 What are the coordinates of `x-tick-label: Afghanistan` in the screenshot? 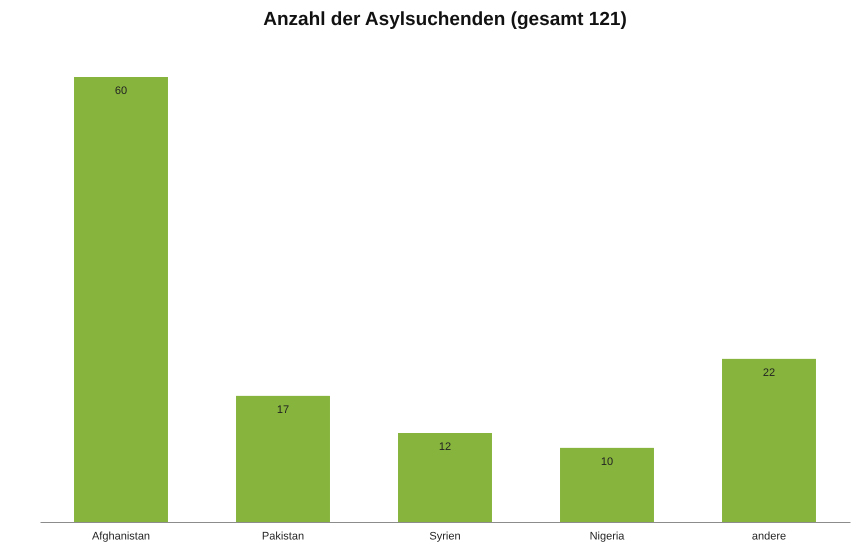 It's located at (121, 536).